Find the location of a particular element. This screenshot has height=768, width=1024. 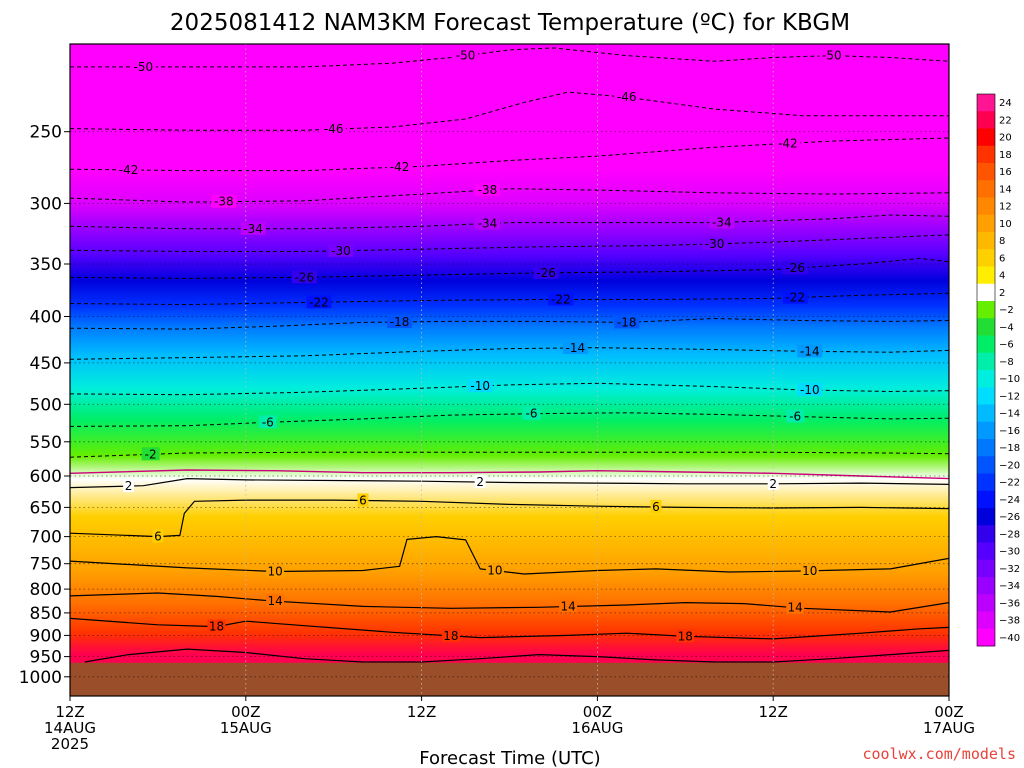

y-tick-label: 400 is located at coordinates (46, 318).